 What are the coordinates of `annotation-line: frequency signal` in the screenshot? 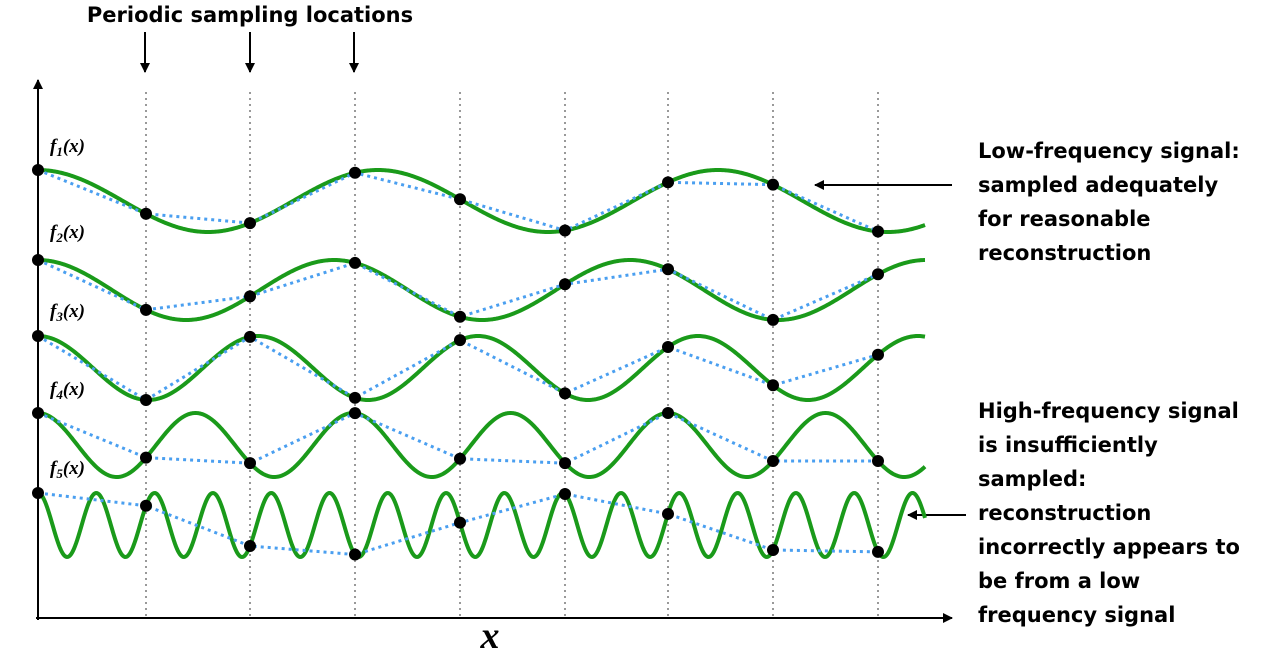 It's located at (1076, 615).